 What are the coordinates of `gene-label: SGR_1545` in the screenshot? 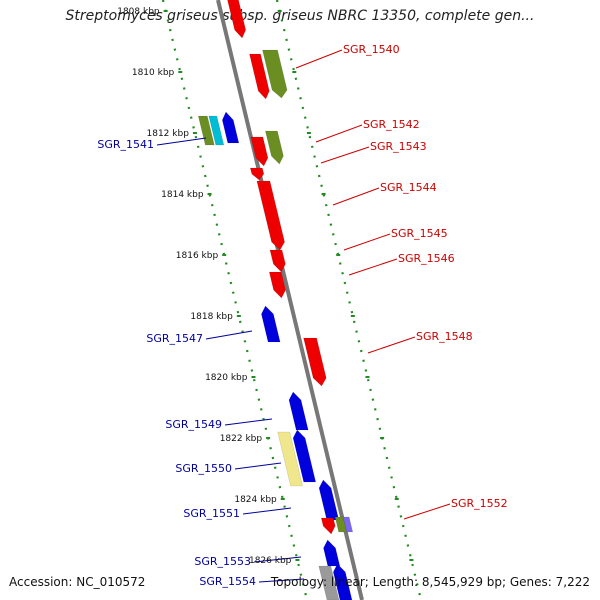 It's located at (419, 233).